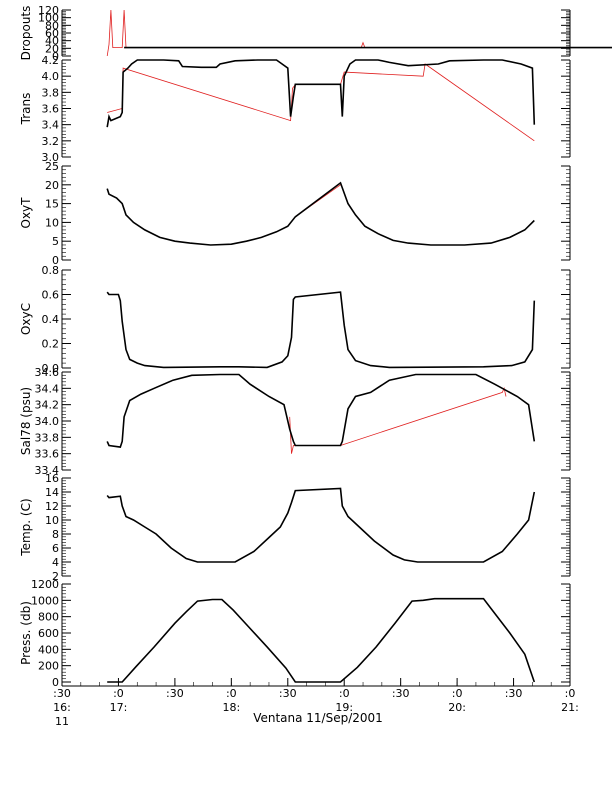 The width and height of the screenshot is (612, 785). Describe the element at coordinates (55, 534) in the screenshot. I see `y-tick-label: 8` at that location.